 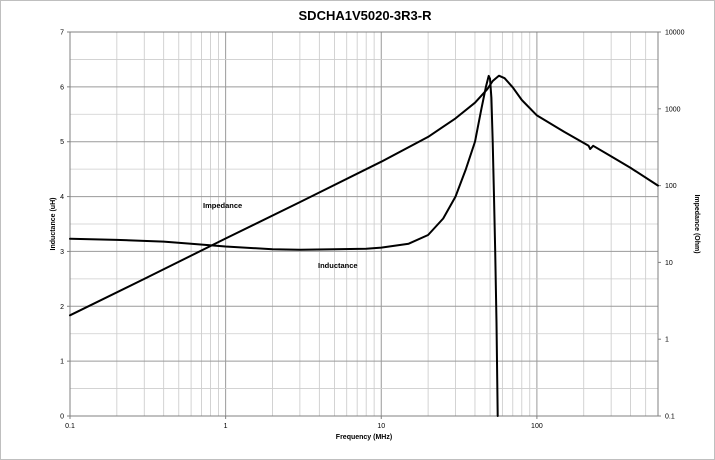 What do you see at coordinates (671, 186) in the screenshot?
I see `y2-tick-label: 100` at bounding box center [671, 186].